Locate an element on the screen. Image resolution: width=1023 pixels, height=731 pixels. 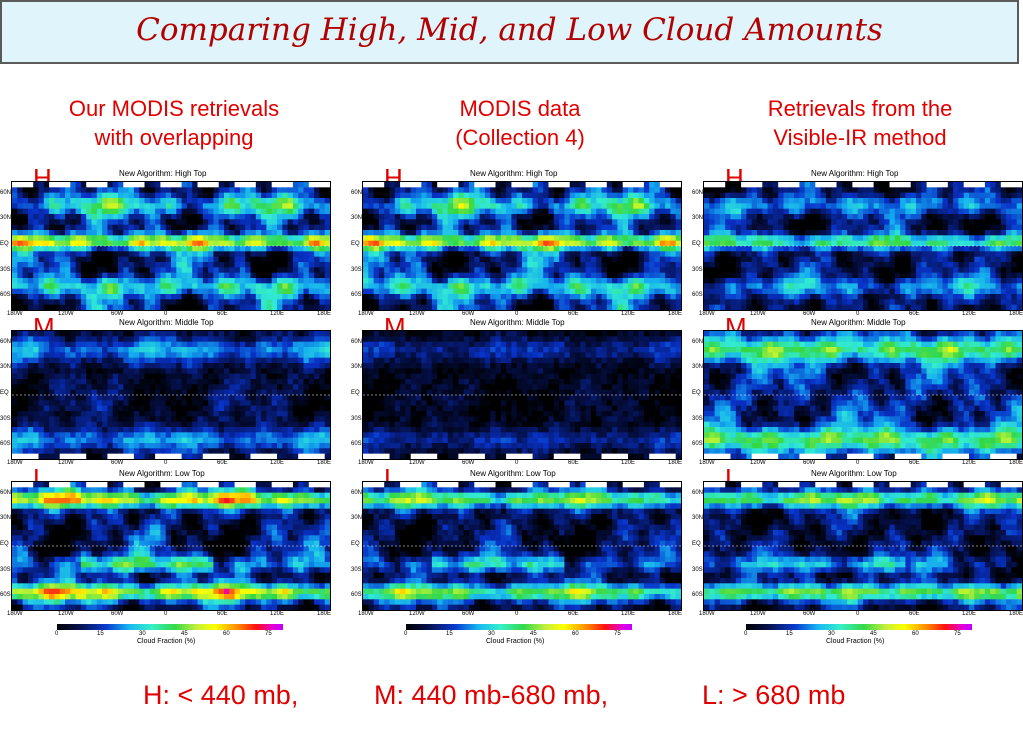
map-title-low-c4: New Algorithm: Low Top is located at coordinates (513, 473).